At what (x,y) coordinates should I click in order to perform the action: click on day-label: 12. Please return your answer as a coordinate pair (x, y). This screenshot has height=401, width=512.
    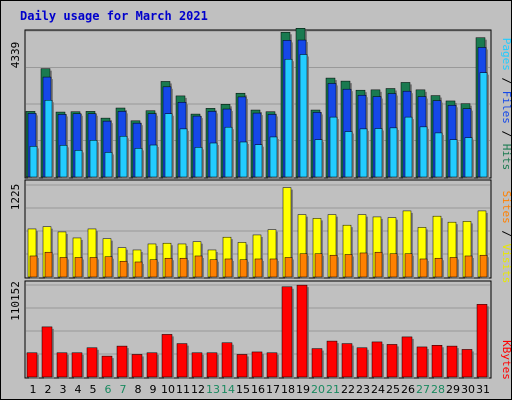
    Looking at the image, I should click on (198, 389).